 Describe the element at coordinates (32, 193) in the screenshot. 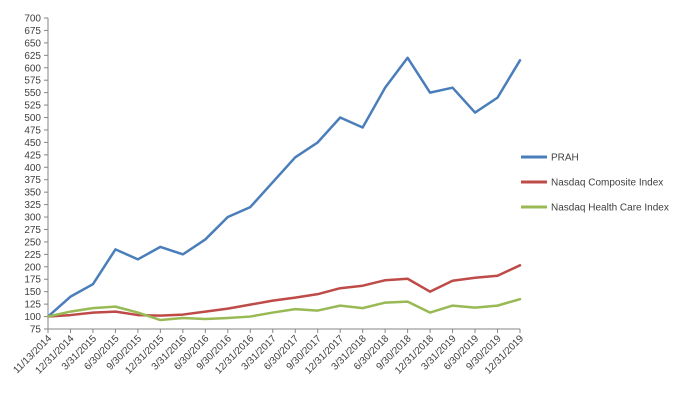

I see `y-tick-label: 350` at that location.